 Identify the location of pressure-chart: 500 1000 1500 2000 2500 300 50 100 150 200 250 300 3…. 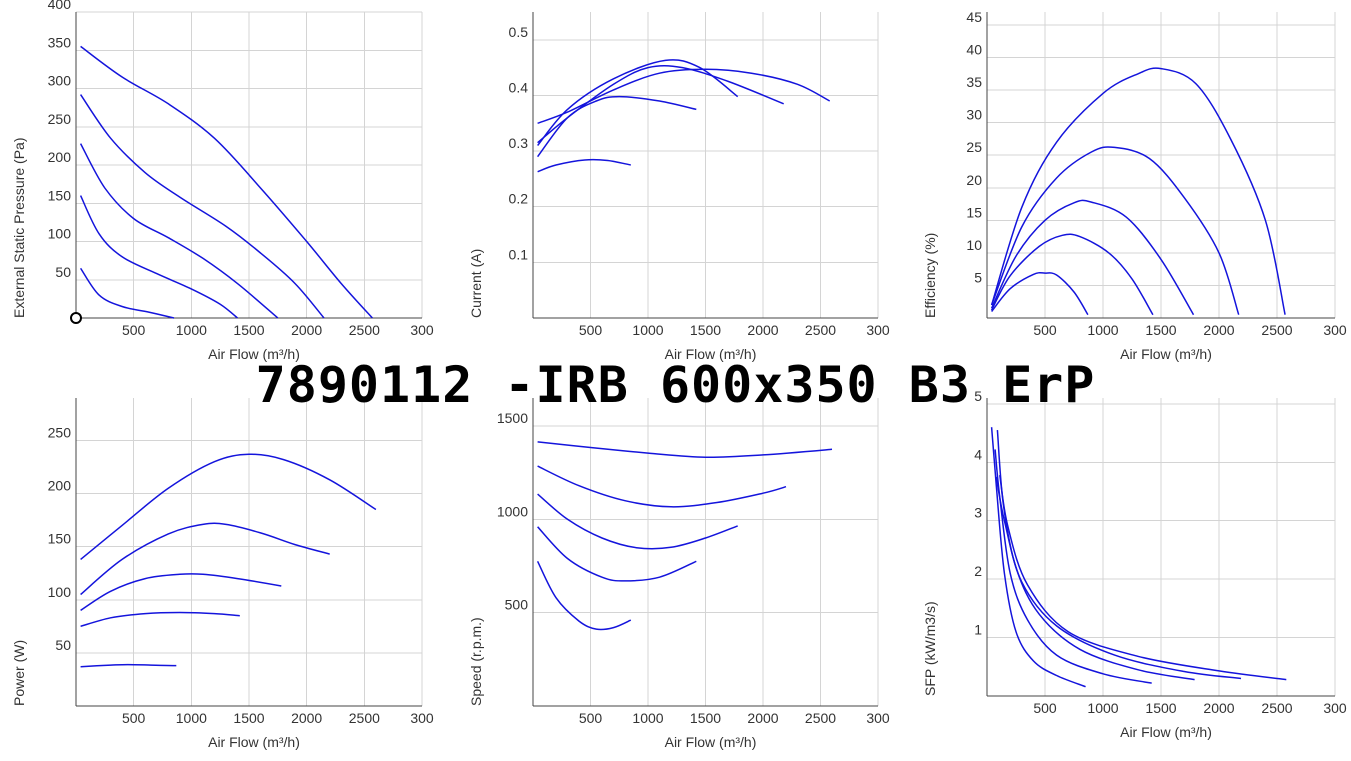
(222, 181).